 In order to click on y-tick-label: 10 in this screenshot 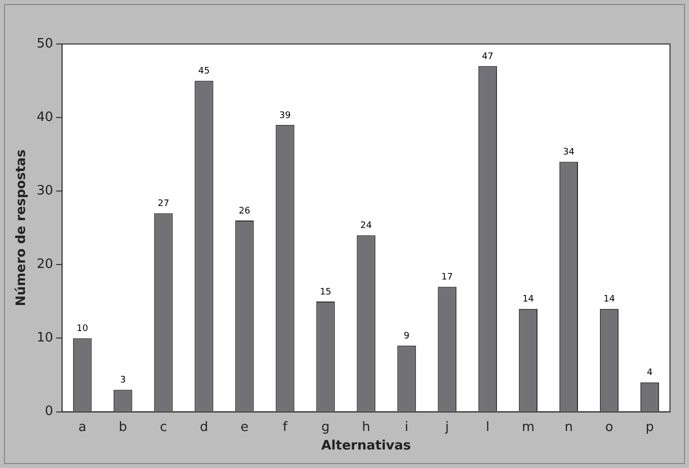, I will do `click(45, 338)`.